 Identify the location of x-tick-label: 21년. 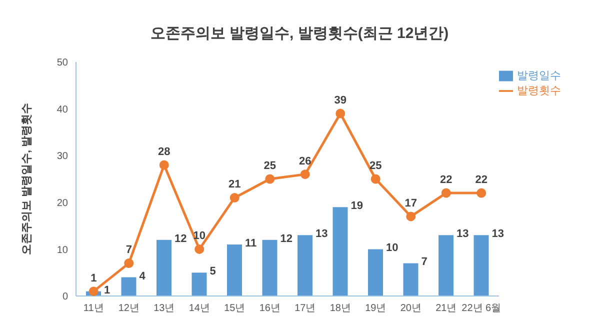
(446, 308).